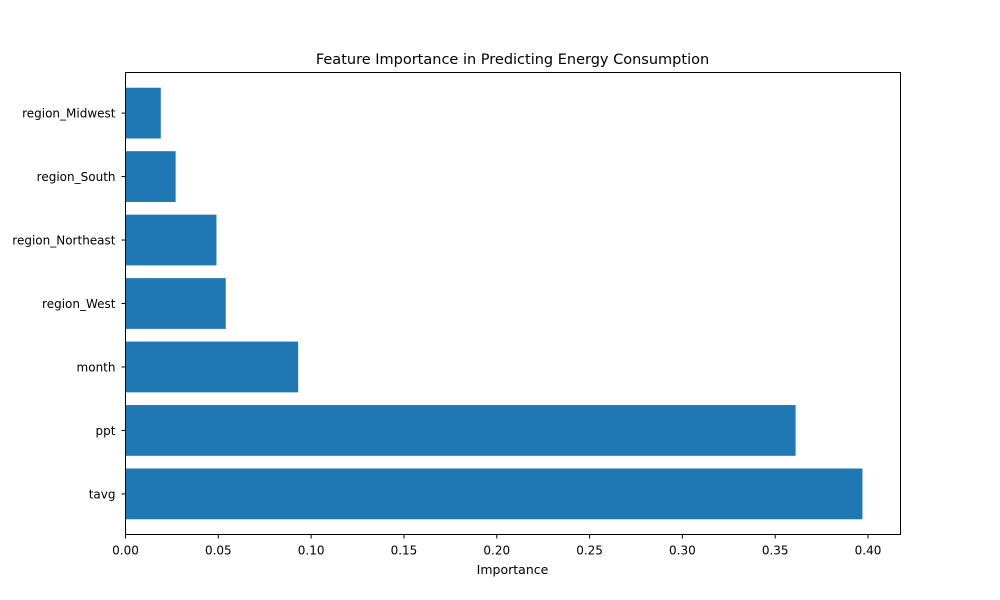  Describe the element at coordinates (106, 431) in the screenshot. I see `y-tick-label: ppt` at that location.